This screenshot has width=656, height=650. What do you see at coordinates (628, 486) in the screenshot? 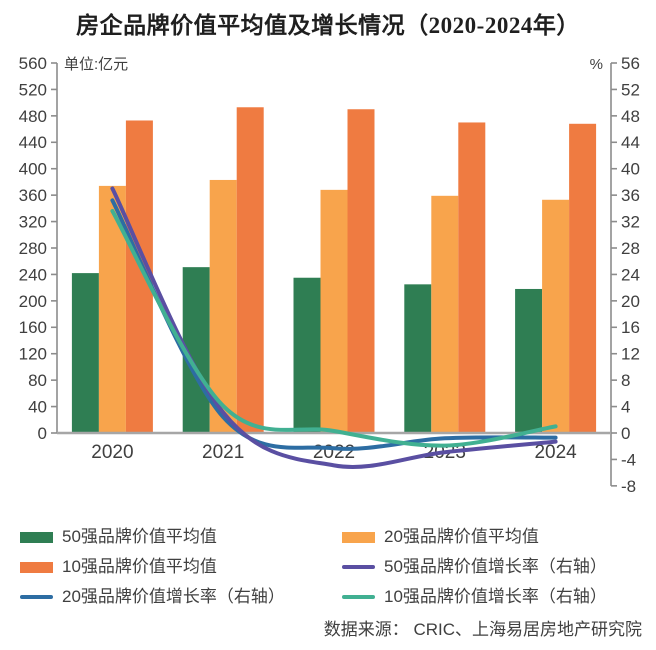
I see `right-tick-label: -8` at bounding box center [628, 486].